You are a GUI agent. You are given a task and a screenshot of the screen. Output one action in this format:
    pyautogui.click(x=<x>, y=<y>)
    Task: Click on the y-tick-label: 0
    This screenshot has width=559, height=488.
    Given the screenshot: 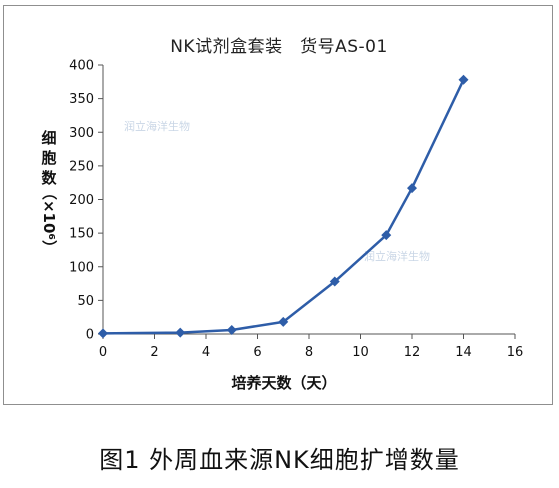 What is the action you would take?
    pyautogui.click(x=90, y=335)
    